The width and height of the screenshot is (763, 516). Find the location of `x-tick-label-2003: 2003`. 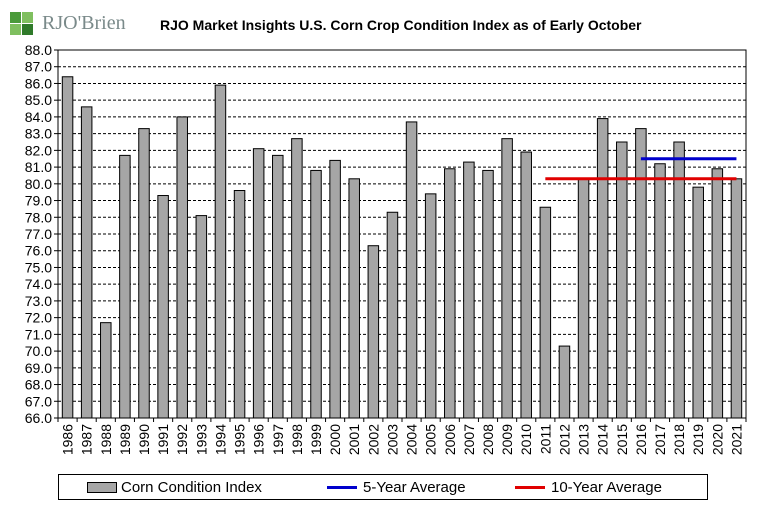

x-tick-label-2003: 2003 is located at coordinates (392, 439).